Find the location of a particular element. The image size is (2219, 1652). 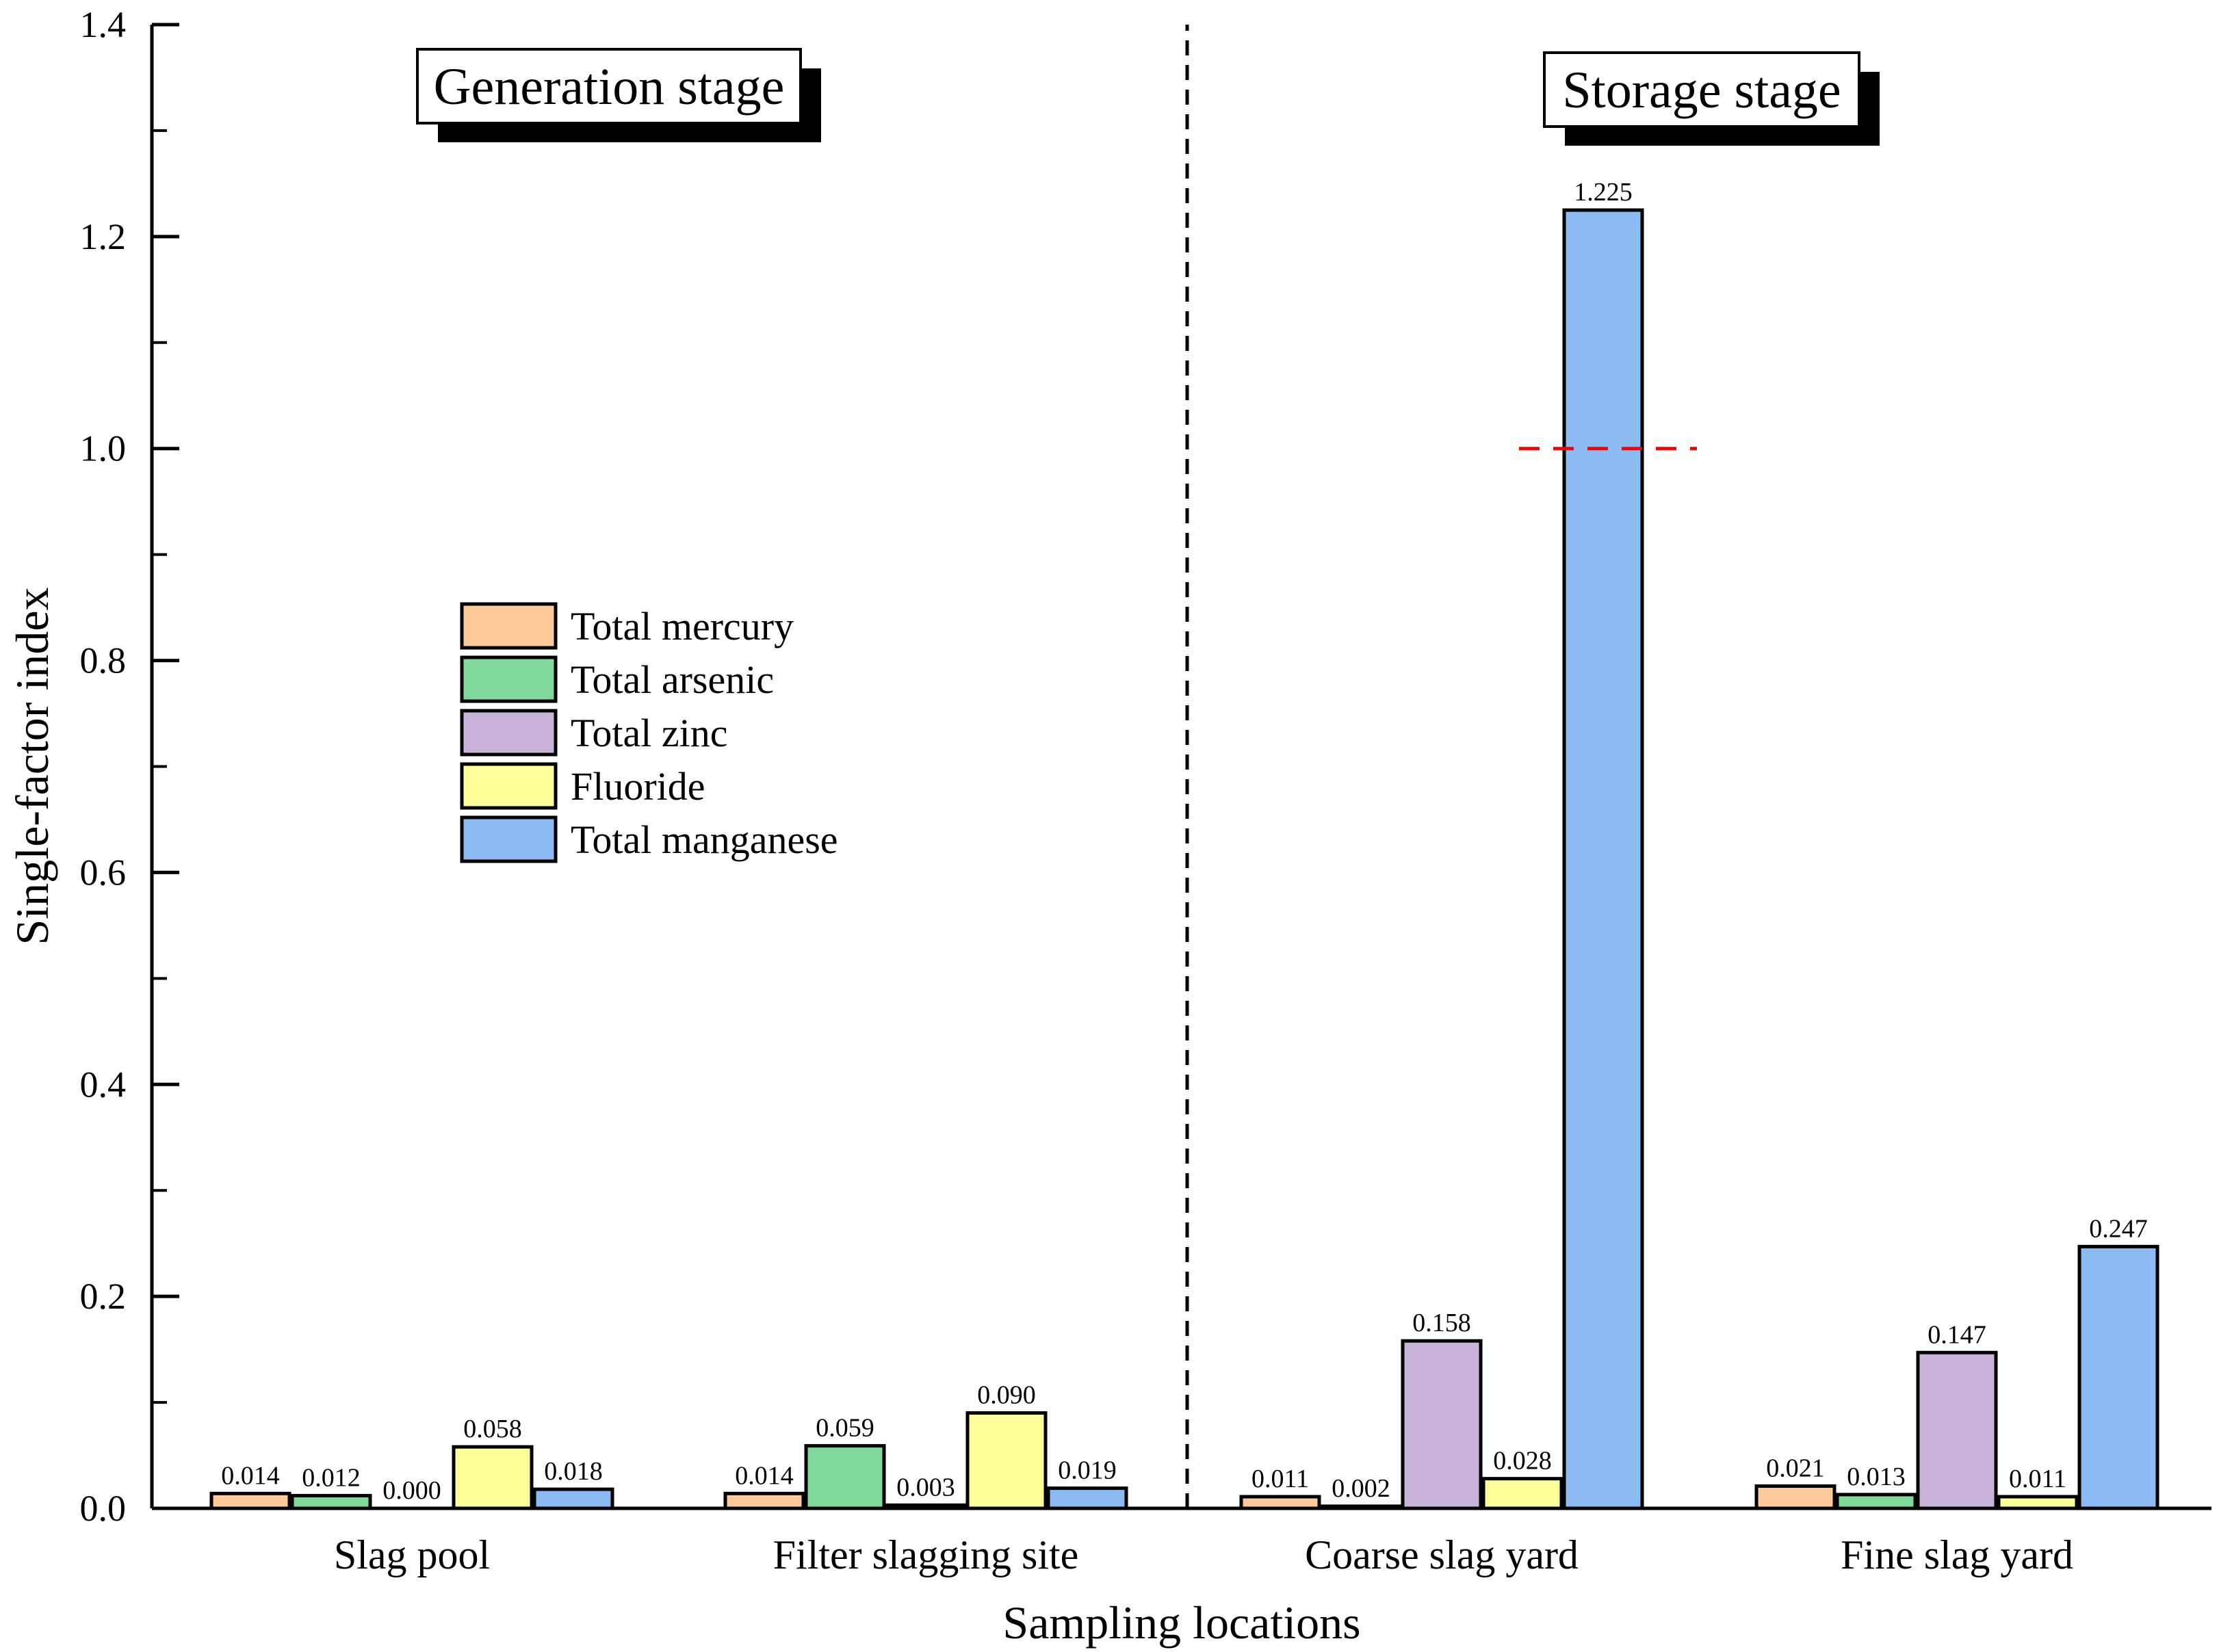

bar-value-label: 0.021 is located at coordinates (1795, 1468).